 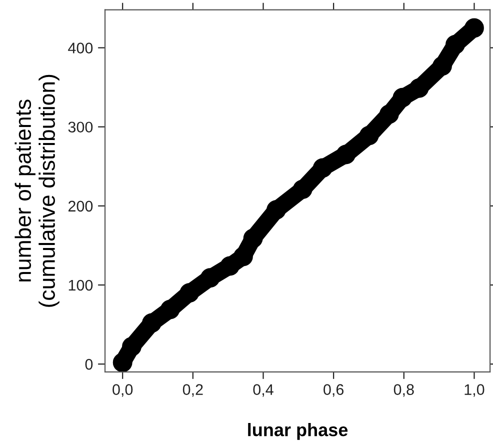 What do you see at coordinates (80, 48) in the screenshot?
I see `y-tick-label: 400` at bounding box center [80, 48].